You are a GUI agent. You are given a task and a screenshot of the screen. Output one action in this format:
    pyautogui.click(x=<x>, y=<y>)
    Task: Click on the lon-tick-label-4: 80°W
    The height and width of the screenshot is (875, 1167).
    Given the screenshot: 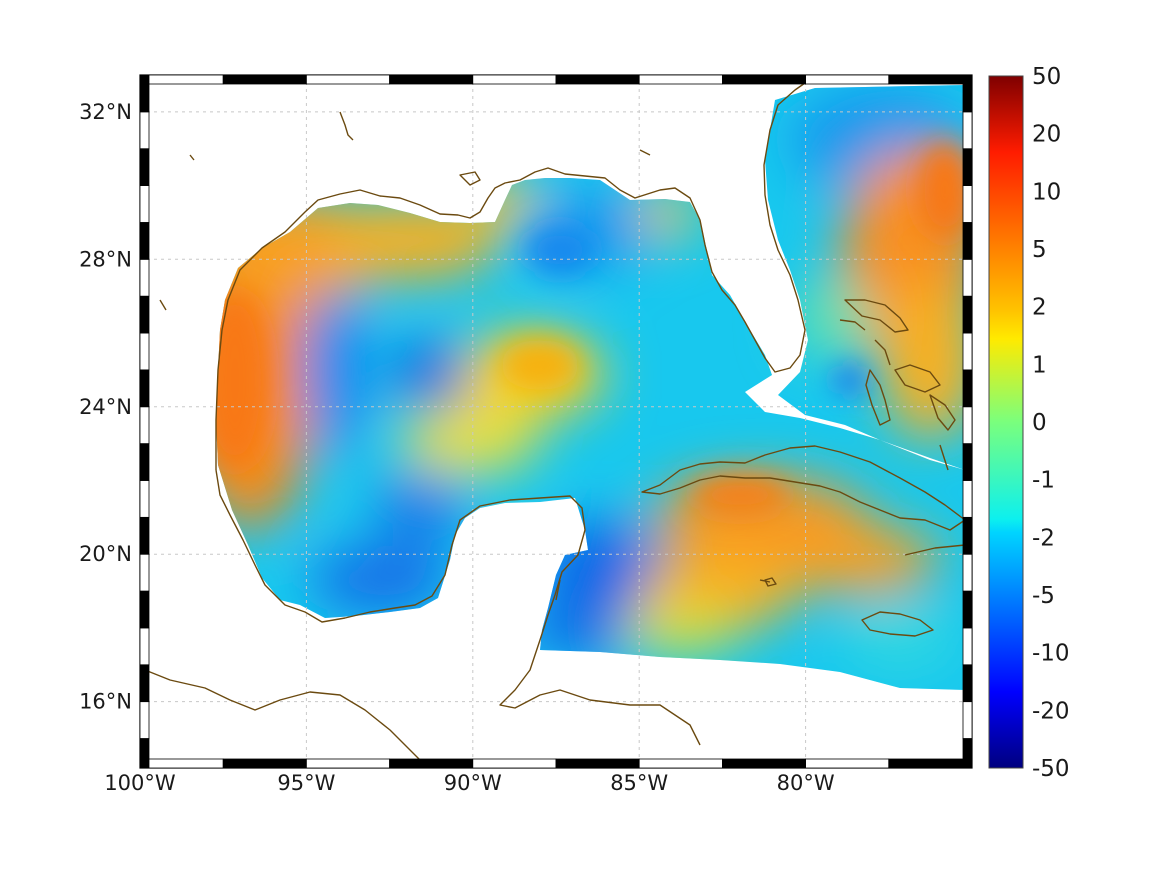 What is the action you would take?
    pyautogui.click(x=806, y=783)
    